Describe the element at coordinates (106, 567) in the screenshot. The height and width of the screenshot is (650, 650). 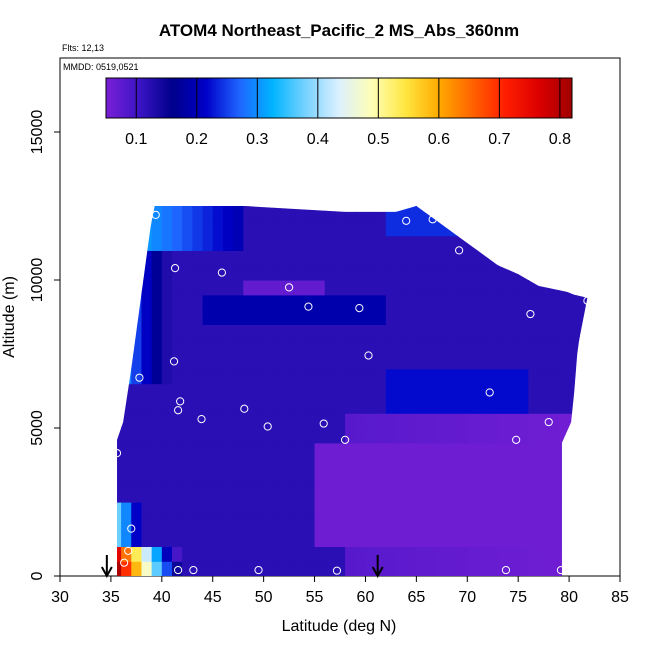
I see `down-arrow-icon` at that location.